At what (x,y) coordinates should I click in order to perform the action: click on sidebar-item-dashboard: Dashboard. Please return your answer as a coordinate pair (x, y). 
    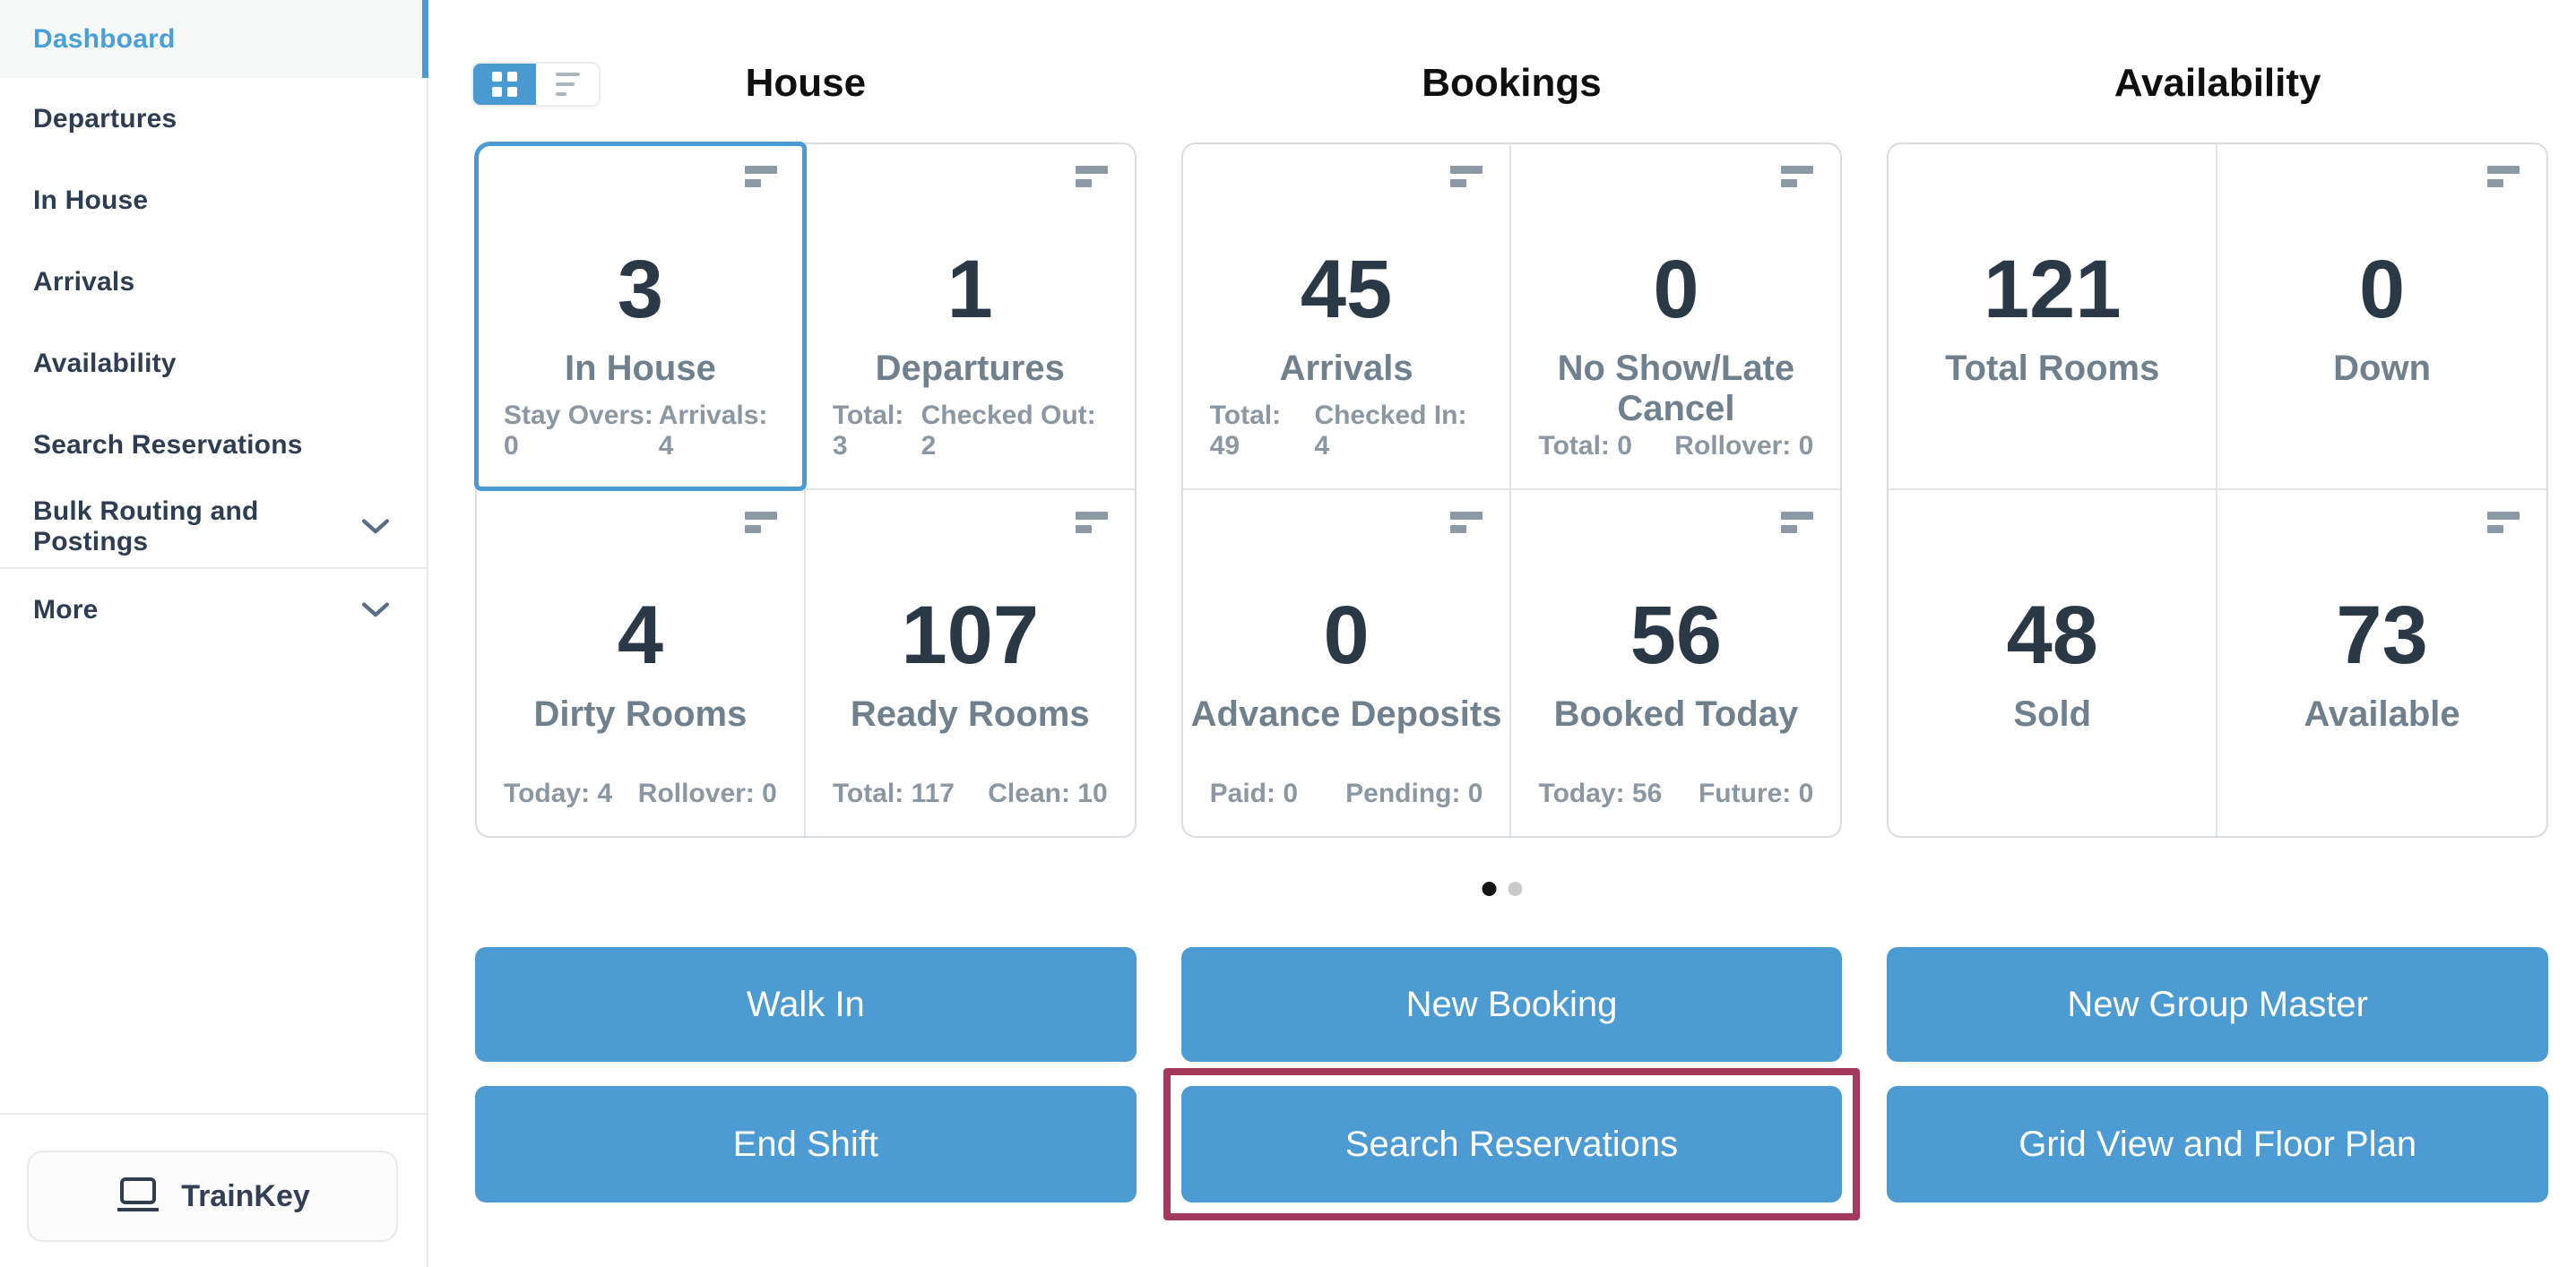
    Looking at the image, I should click on (214, 39).